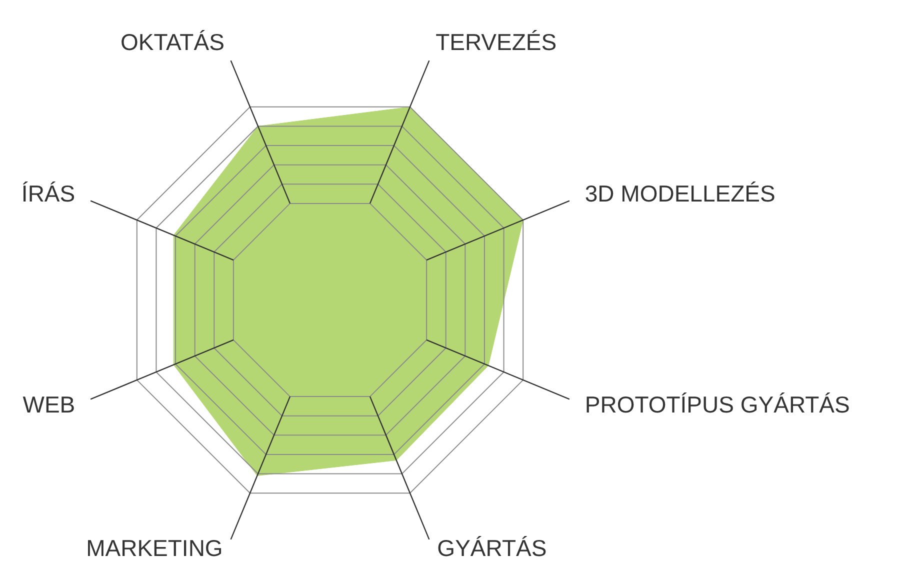 The image size is (906, 564). Describe the element at coordinates (492, 548) in the screenshot. I see `spoke-label: GYÁRTÁS` at that location.